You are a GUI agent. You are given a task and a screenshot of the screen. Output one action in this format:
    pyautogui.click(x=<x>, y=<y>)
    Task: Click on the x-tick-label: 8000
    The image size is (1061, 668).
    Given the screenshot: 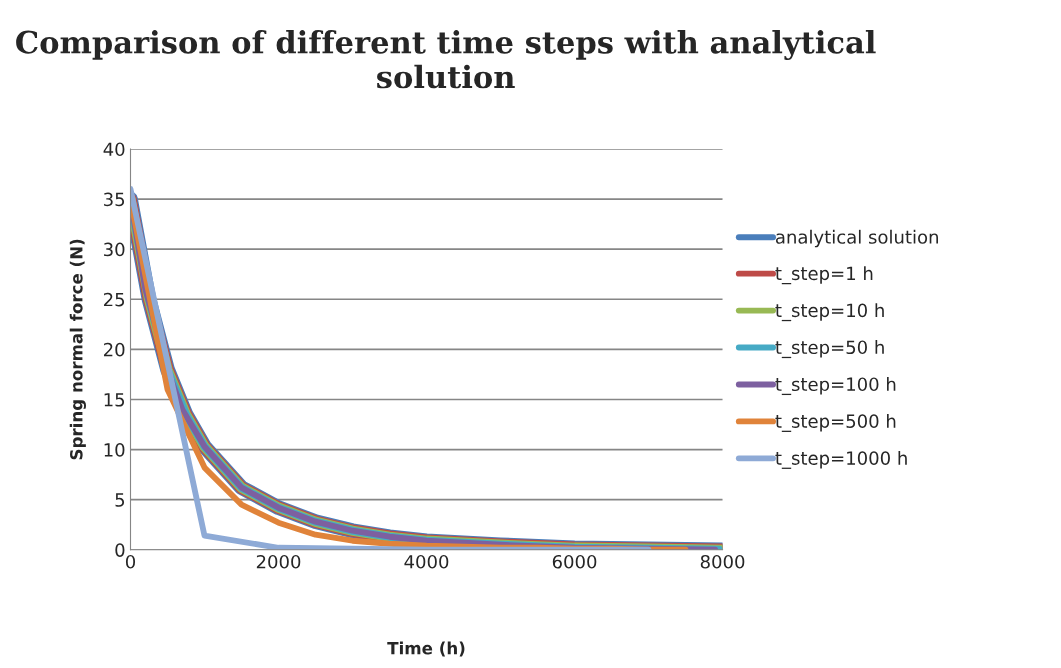 What is the action you would take?
    pyautogui.click(x=722, y=561)
    